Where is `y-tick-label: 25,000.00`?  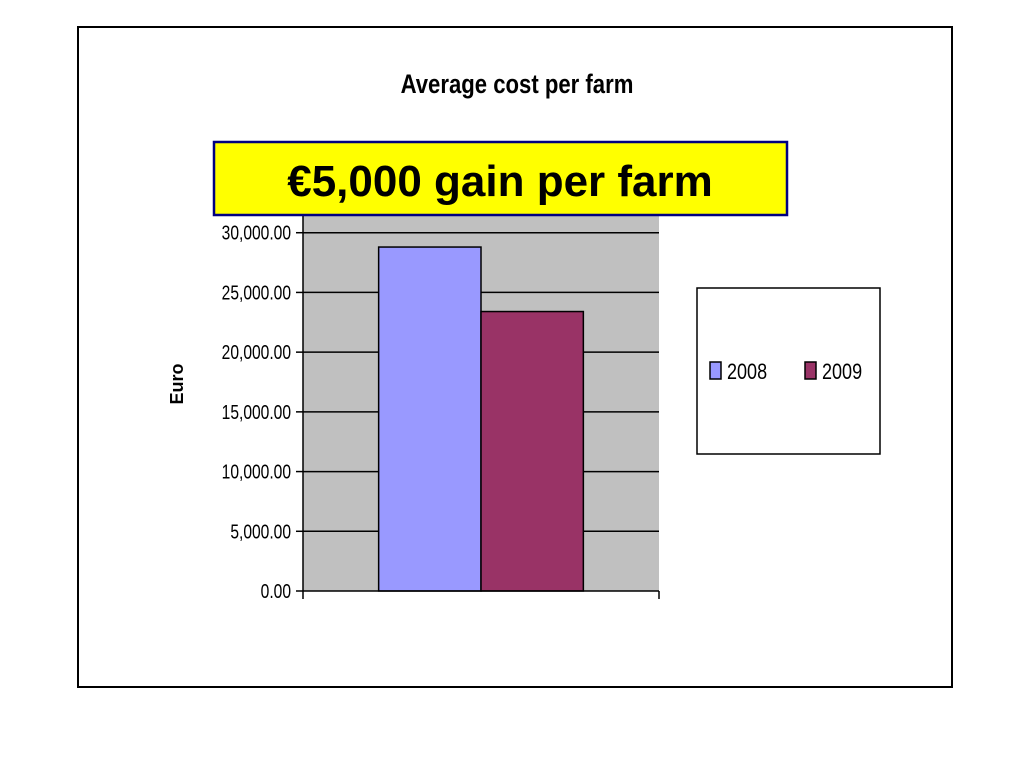
y-tick-label: 25,000.00 is located at coordinates (256, 293).